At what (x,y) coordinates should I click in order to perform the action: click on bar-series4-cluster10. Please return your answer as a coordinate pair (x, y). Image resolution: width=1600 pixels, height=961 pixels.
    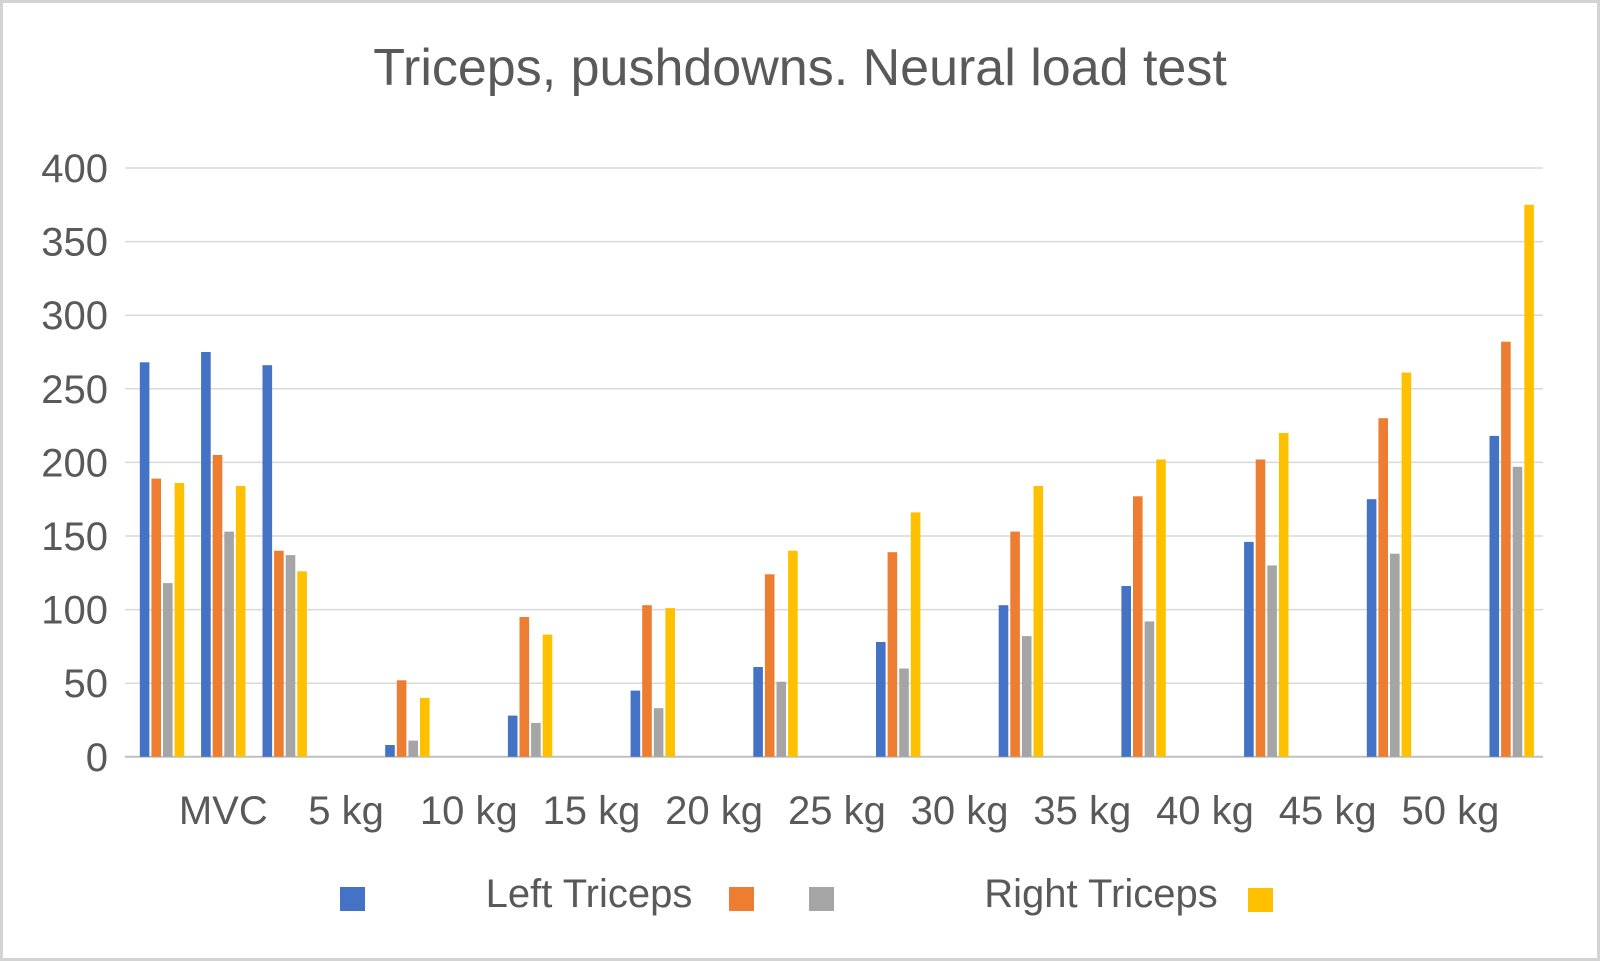
    Looking at the image, I should click on (1161, 608).